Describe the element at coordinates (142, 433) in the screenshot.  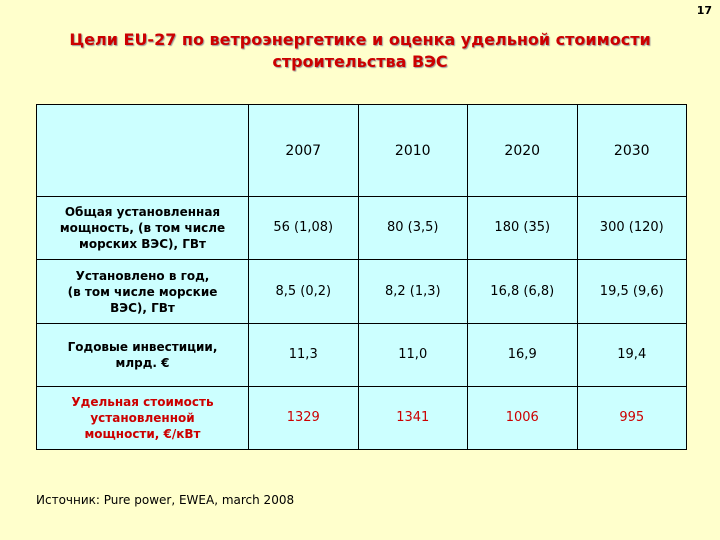
I see `row-label-line: мощности, €/кВт` at that location.